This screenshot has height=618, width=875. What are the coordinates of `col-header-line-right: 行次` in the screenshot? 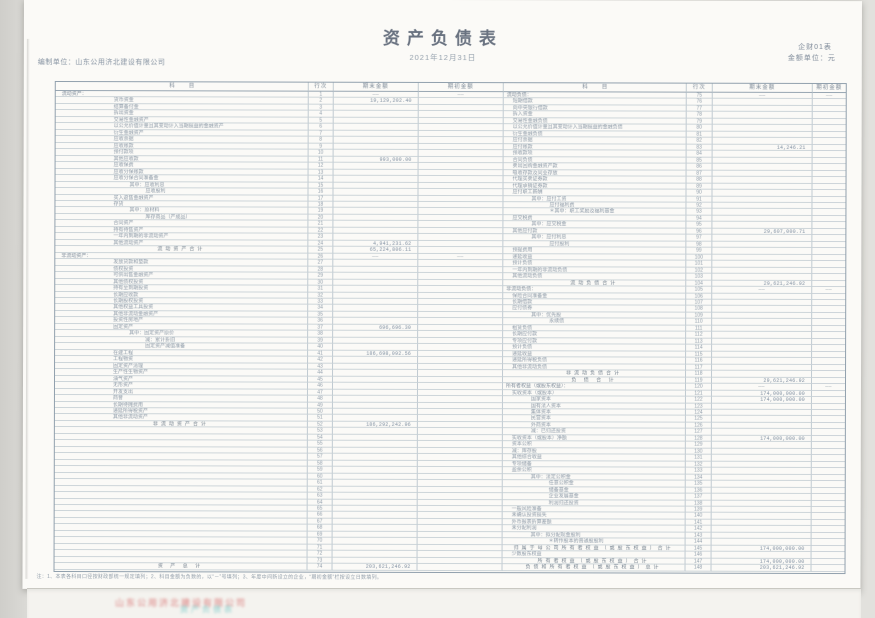 It's located at (699, 88).